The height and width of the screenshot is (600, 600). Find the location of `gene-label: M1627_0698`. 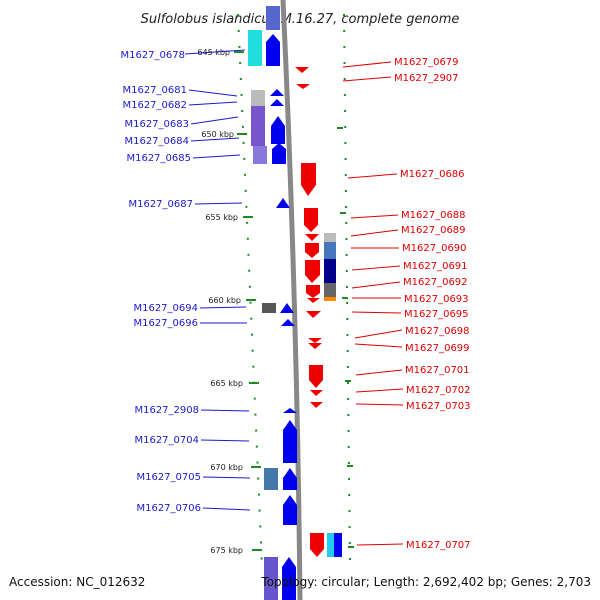

gene-label: M1627_0698 is located at coordinates (437, 331).